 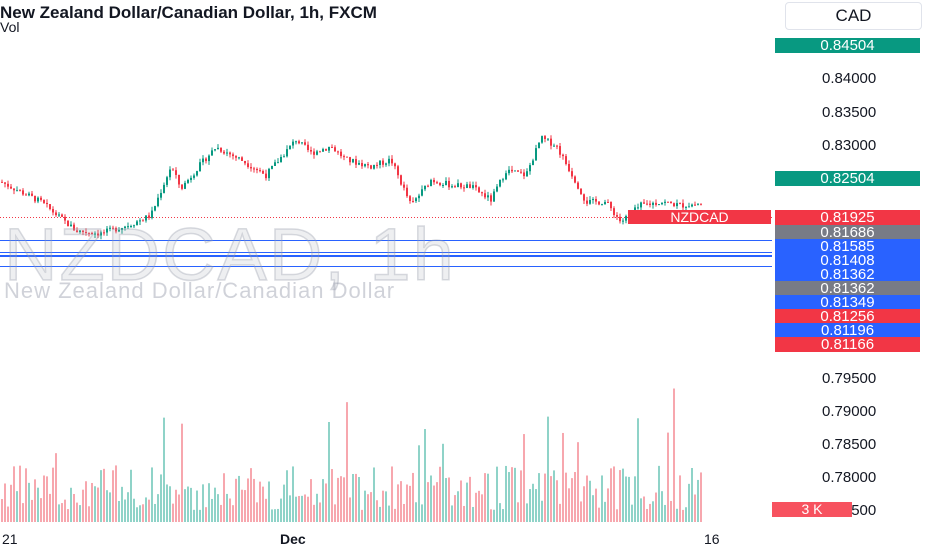 I want to click on price-tag: 0.81686, so click(x=847, y=232).